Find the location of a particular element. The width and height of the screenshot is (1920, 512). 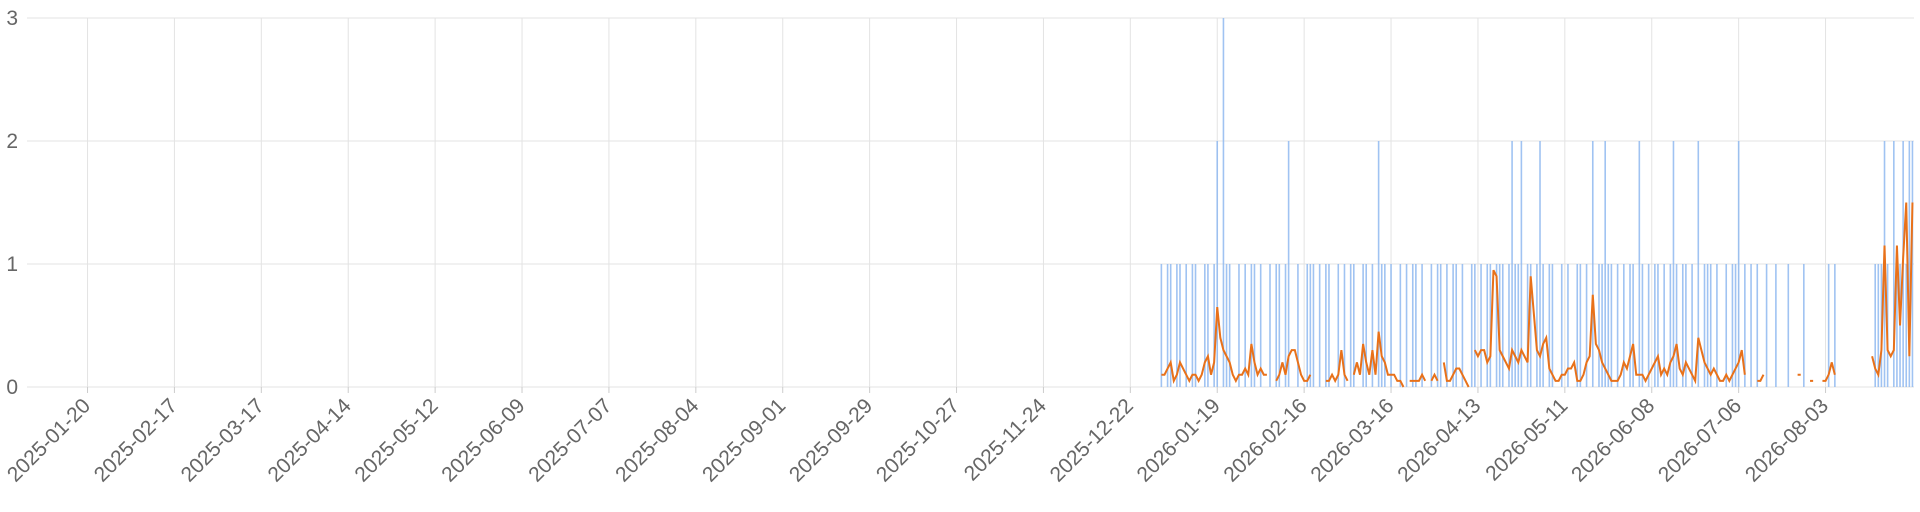

x-tick-label: 2025-06-09 is located at coordinates (483, 440).